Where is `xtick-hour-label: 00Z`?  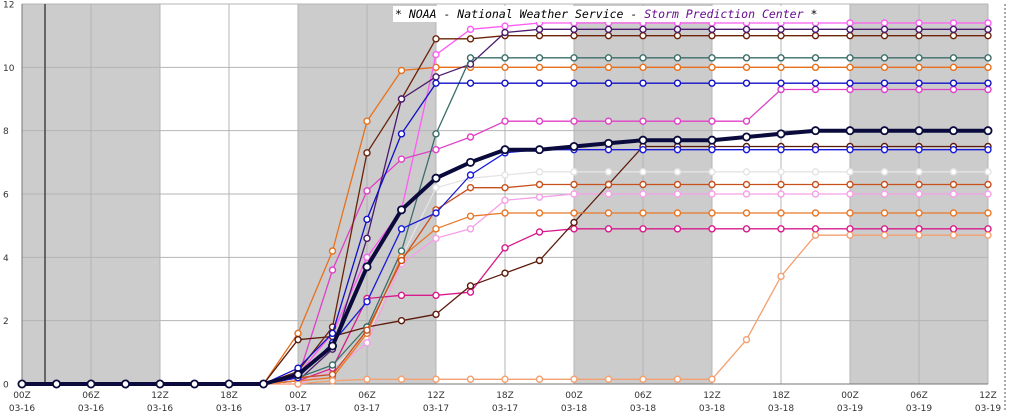 xtick-hour-label: 00Z is located at coordinates (574, 396).